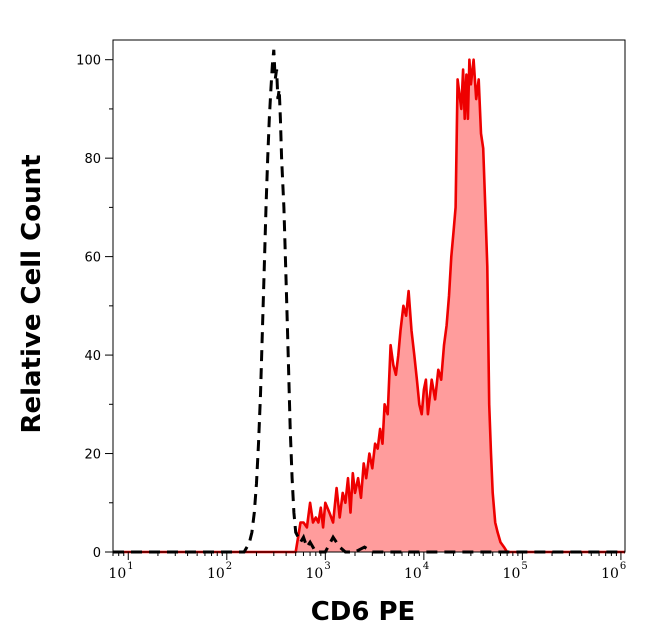  I want to click on x-axis-title: CD6 PE, so click(363, 612).